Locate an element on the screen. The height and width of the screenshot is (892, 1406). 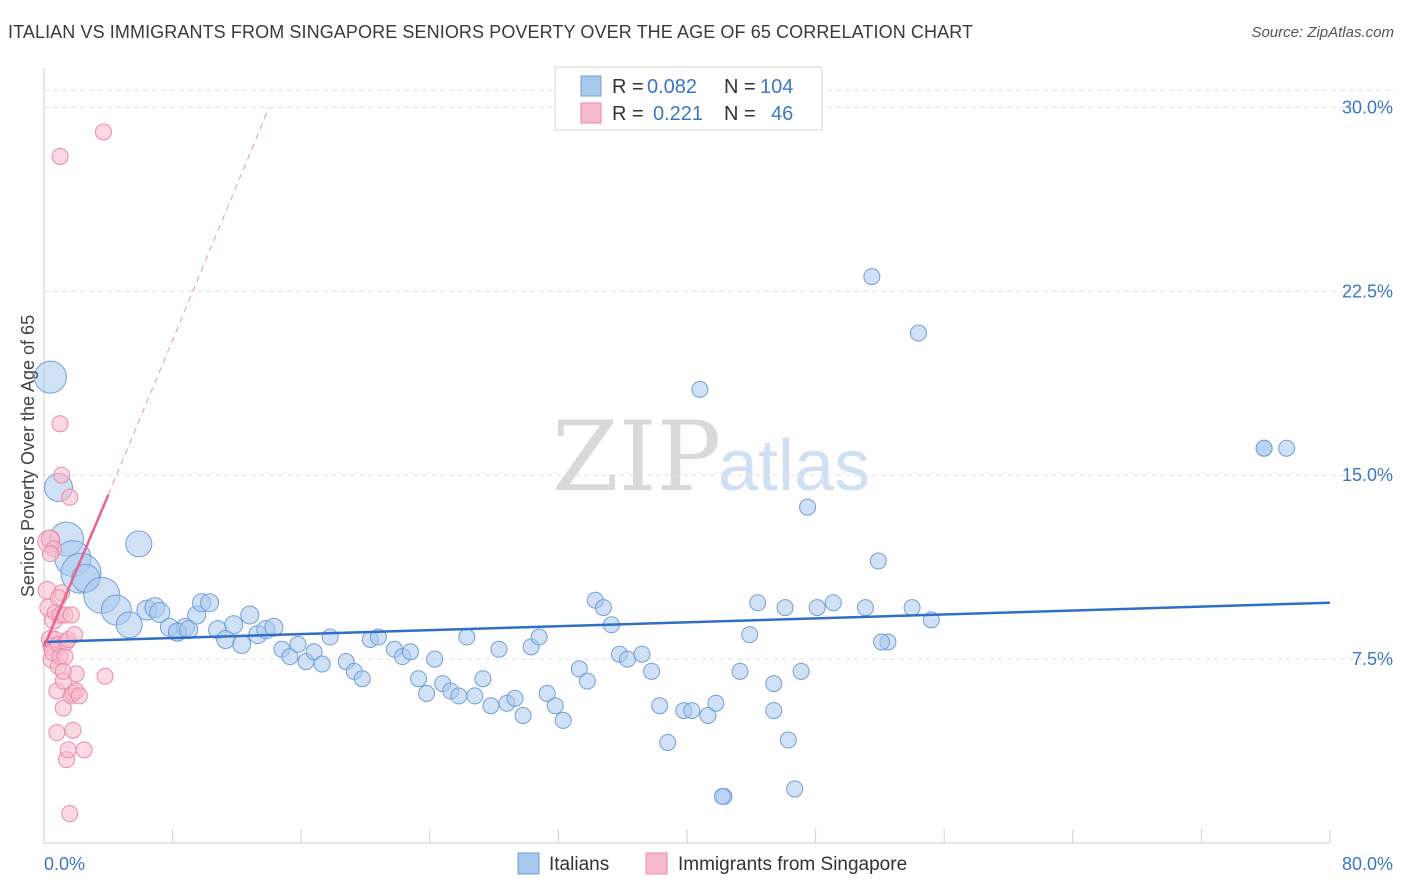
y-tick-label: 30.0% is located at coordinates (1367, 107).